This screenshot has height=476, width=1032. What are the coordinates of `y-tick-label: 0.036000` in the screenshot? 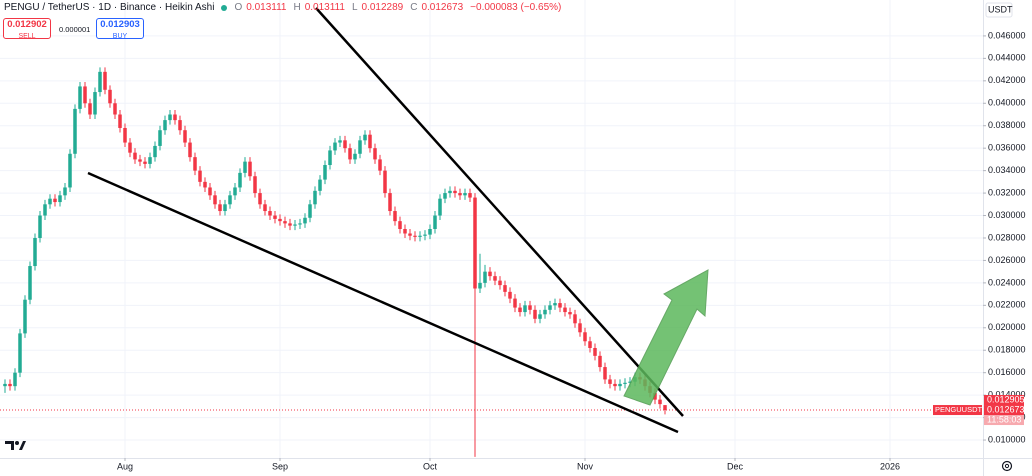 It's located at (1007, 148).